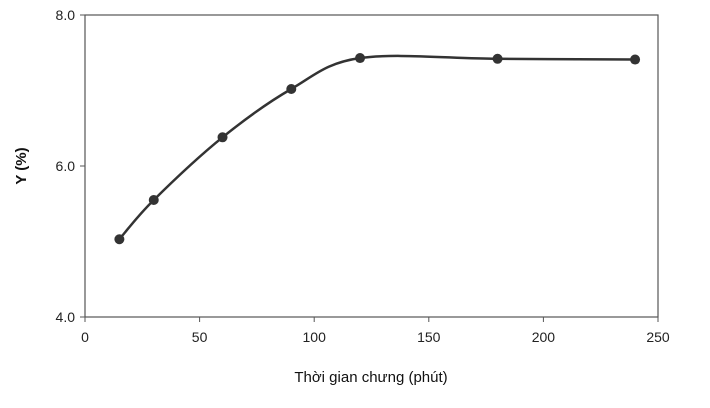 The width and height of the screenshot is (710, 408). What do you see at coordinates (85, 337) in the screenshot?
I see `x-tick-label: 0` at bounding box center [85, 337].